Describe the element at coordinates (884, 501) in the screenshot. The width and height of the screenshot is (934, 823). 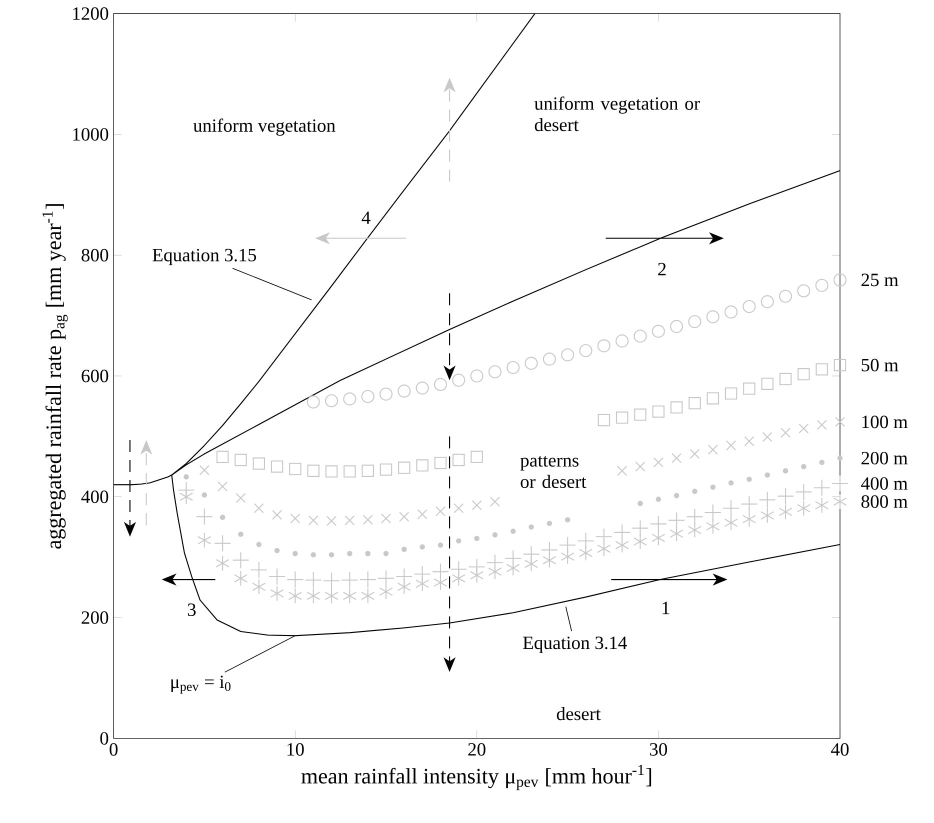
I see `series-label: 800 m` at that location.